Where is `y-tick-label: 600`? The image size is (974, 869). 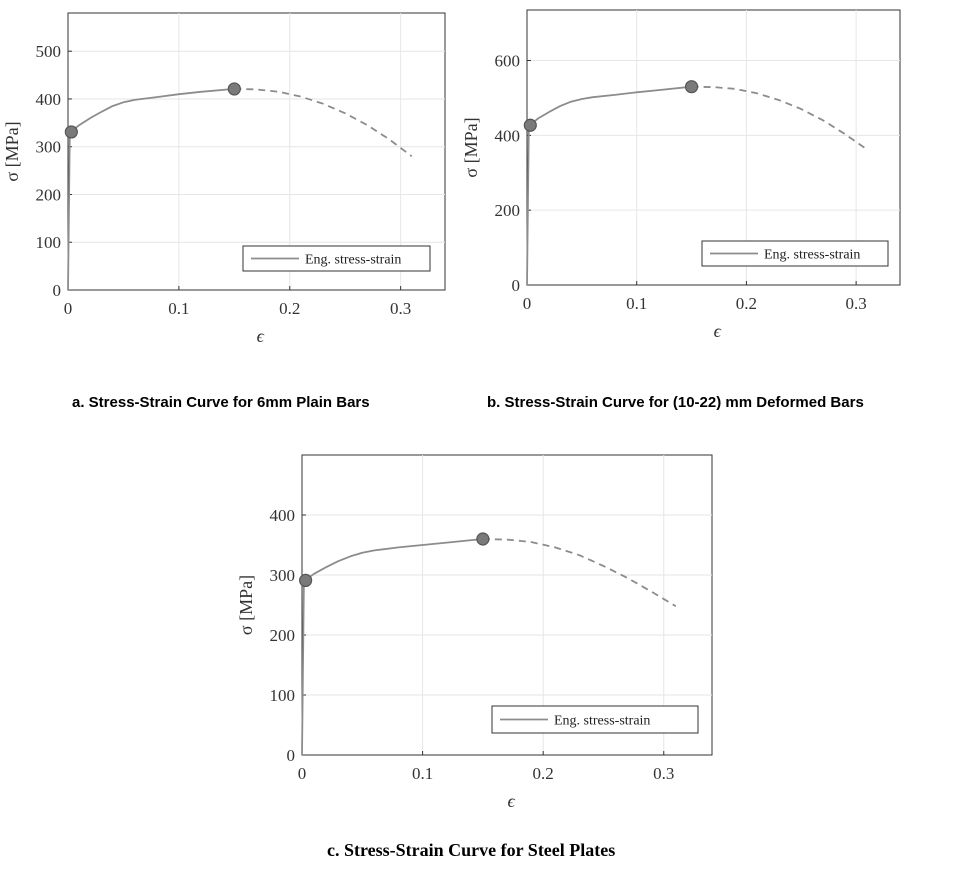 y-tick-label: 600 is located at coordinates (508, 61).